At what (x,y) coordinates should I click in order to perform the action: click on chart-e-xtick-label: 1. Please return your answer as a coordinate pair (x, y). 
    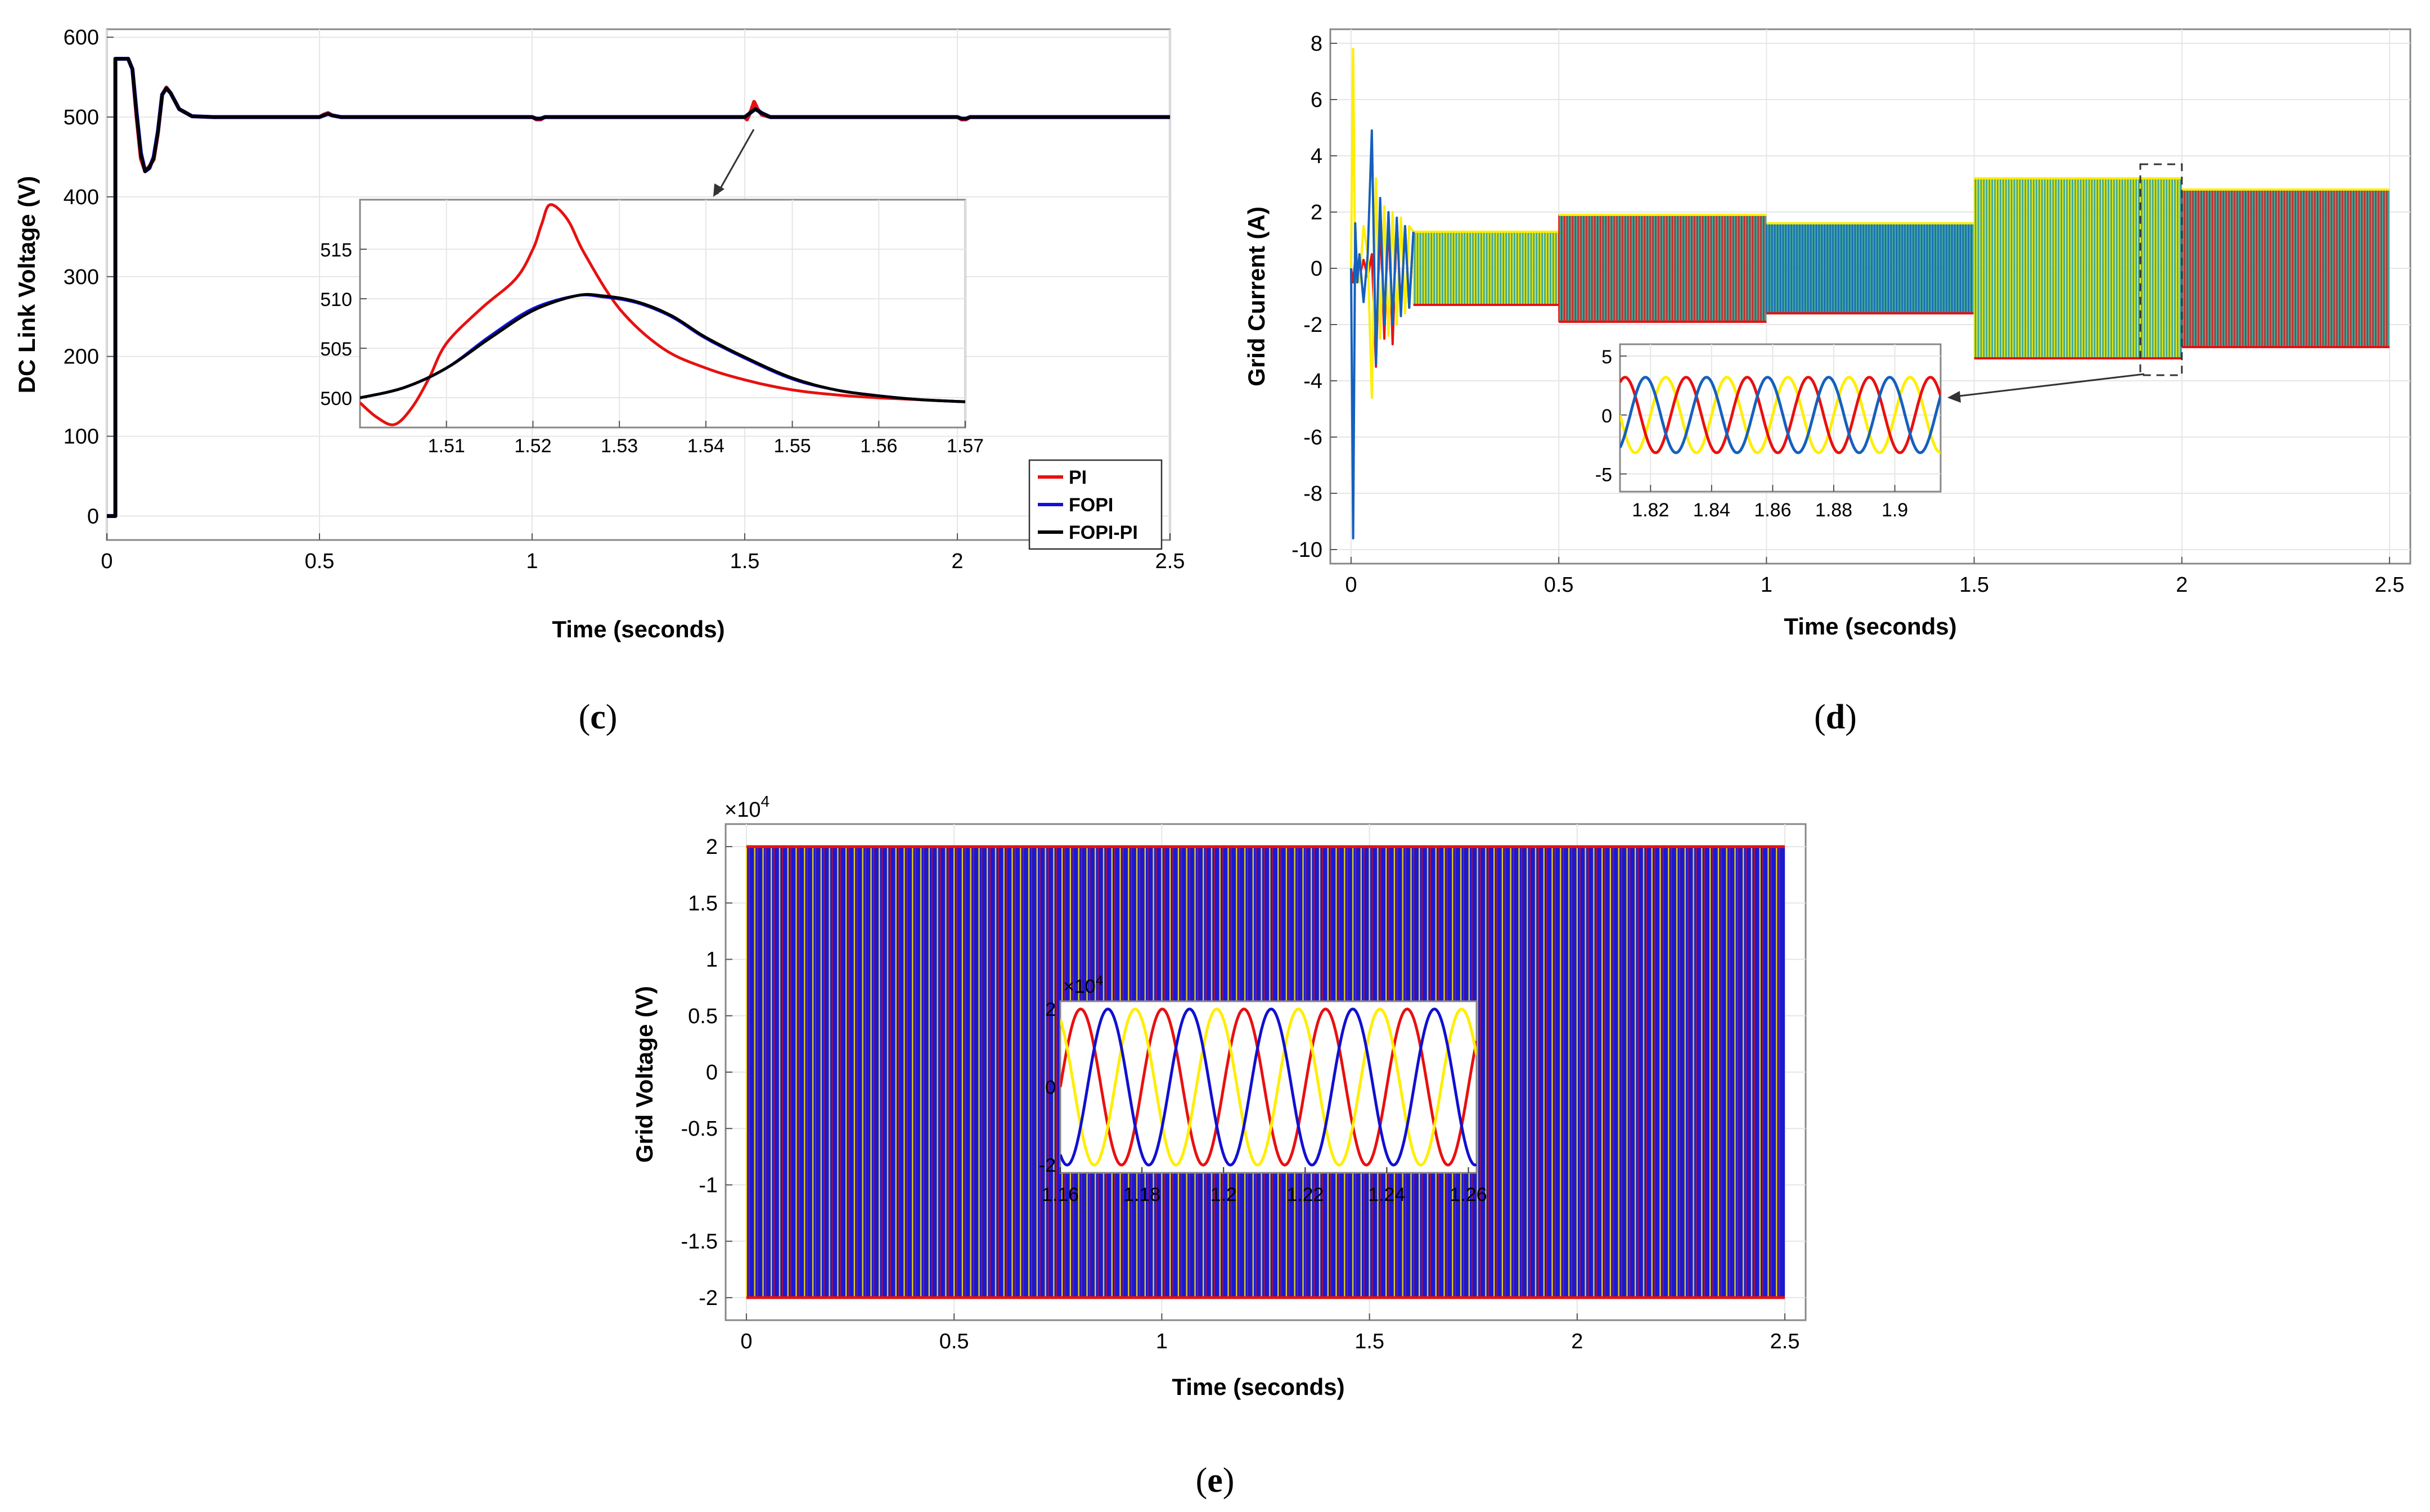
    Looking at the image, I should click on (1162, 1341).